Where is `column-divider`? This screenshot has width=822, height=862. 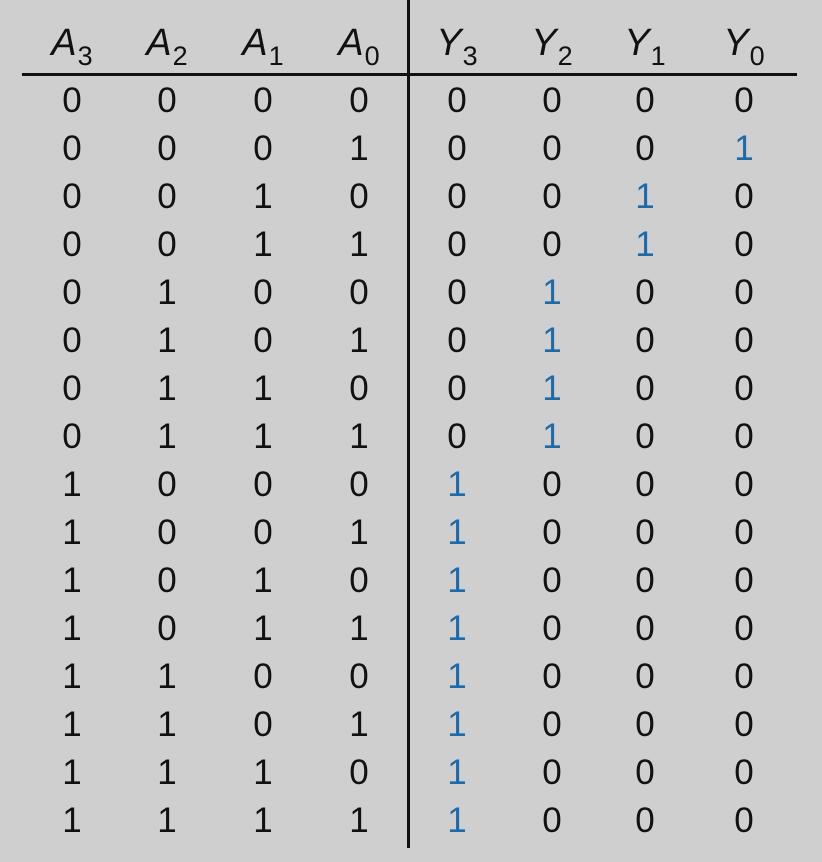 column-divider is located at coordinates (408, 424).